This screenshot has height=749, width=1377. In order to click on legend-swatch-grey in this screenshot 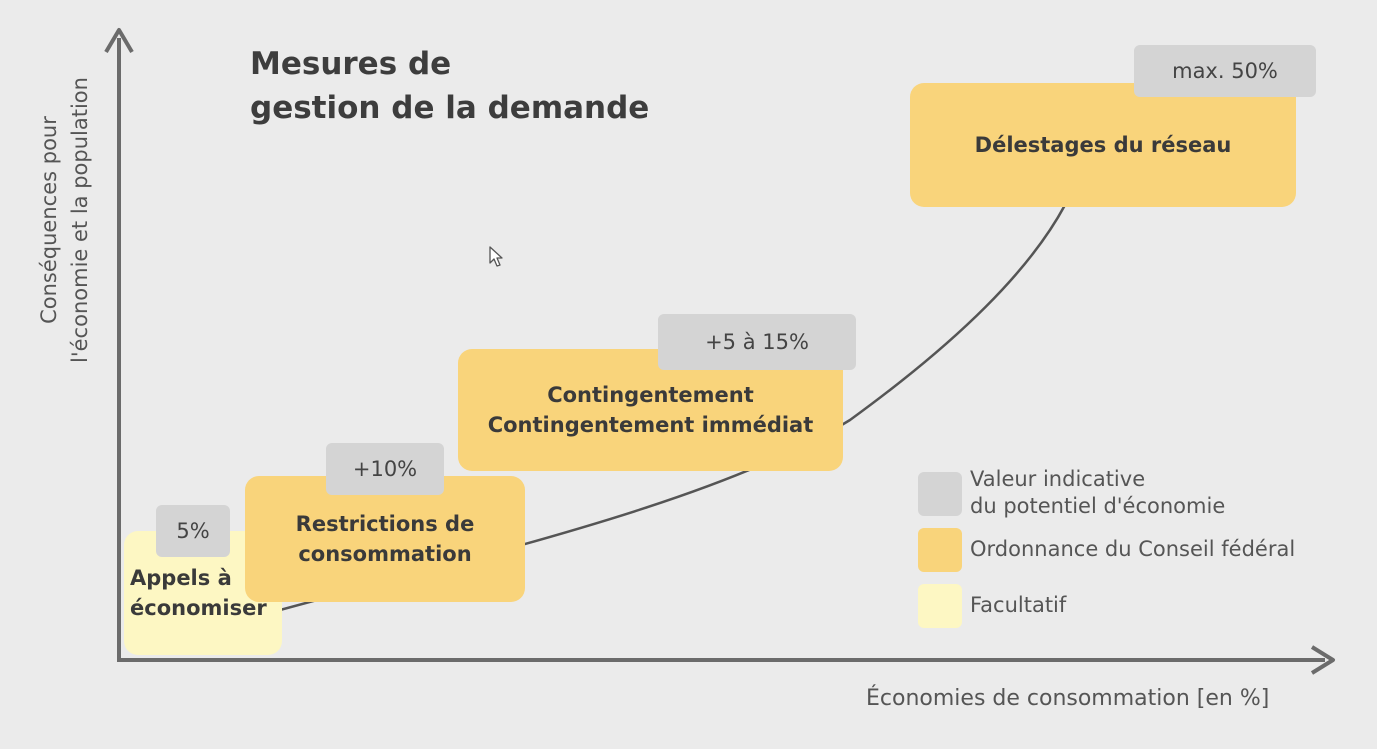, I will do `click(940, 494)`.